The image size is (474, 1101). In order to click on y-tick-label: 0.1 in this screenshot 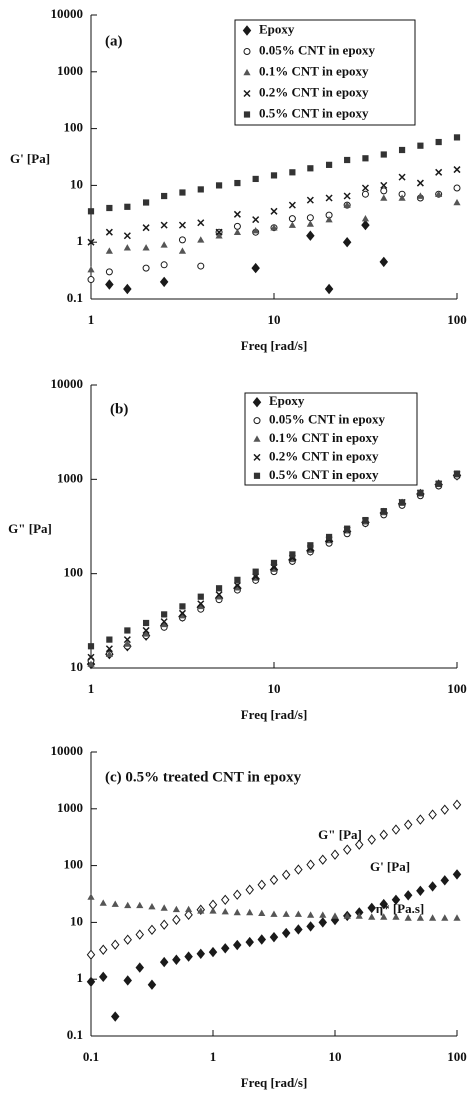, I will do `click(75, 1034)`.